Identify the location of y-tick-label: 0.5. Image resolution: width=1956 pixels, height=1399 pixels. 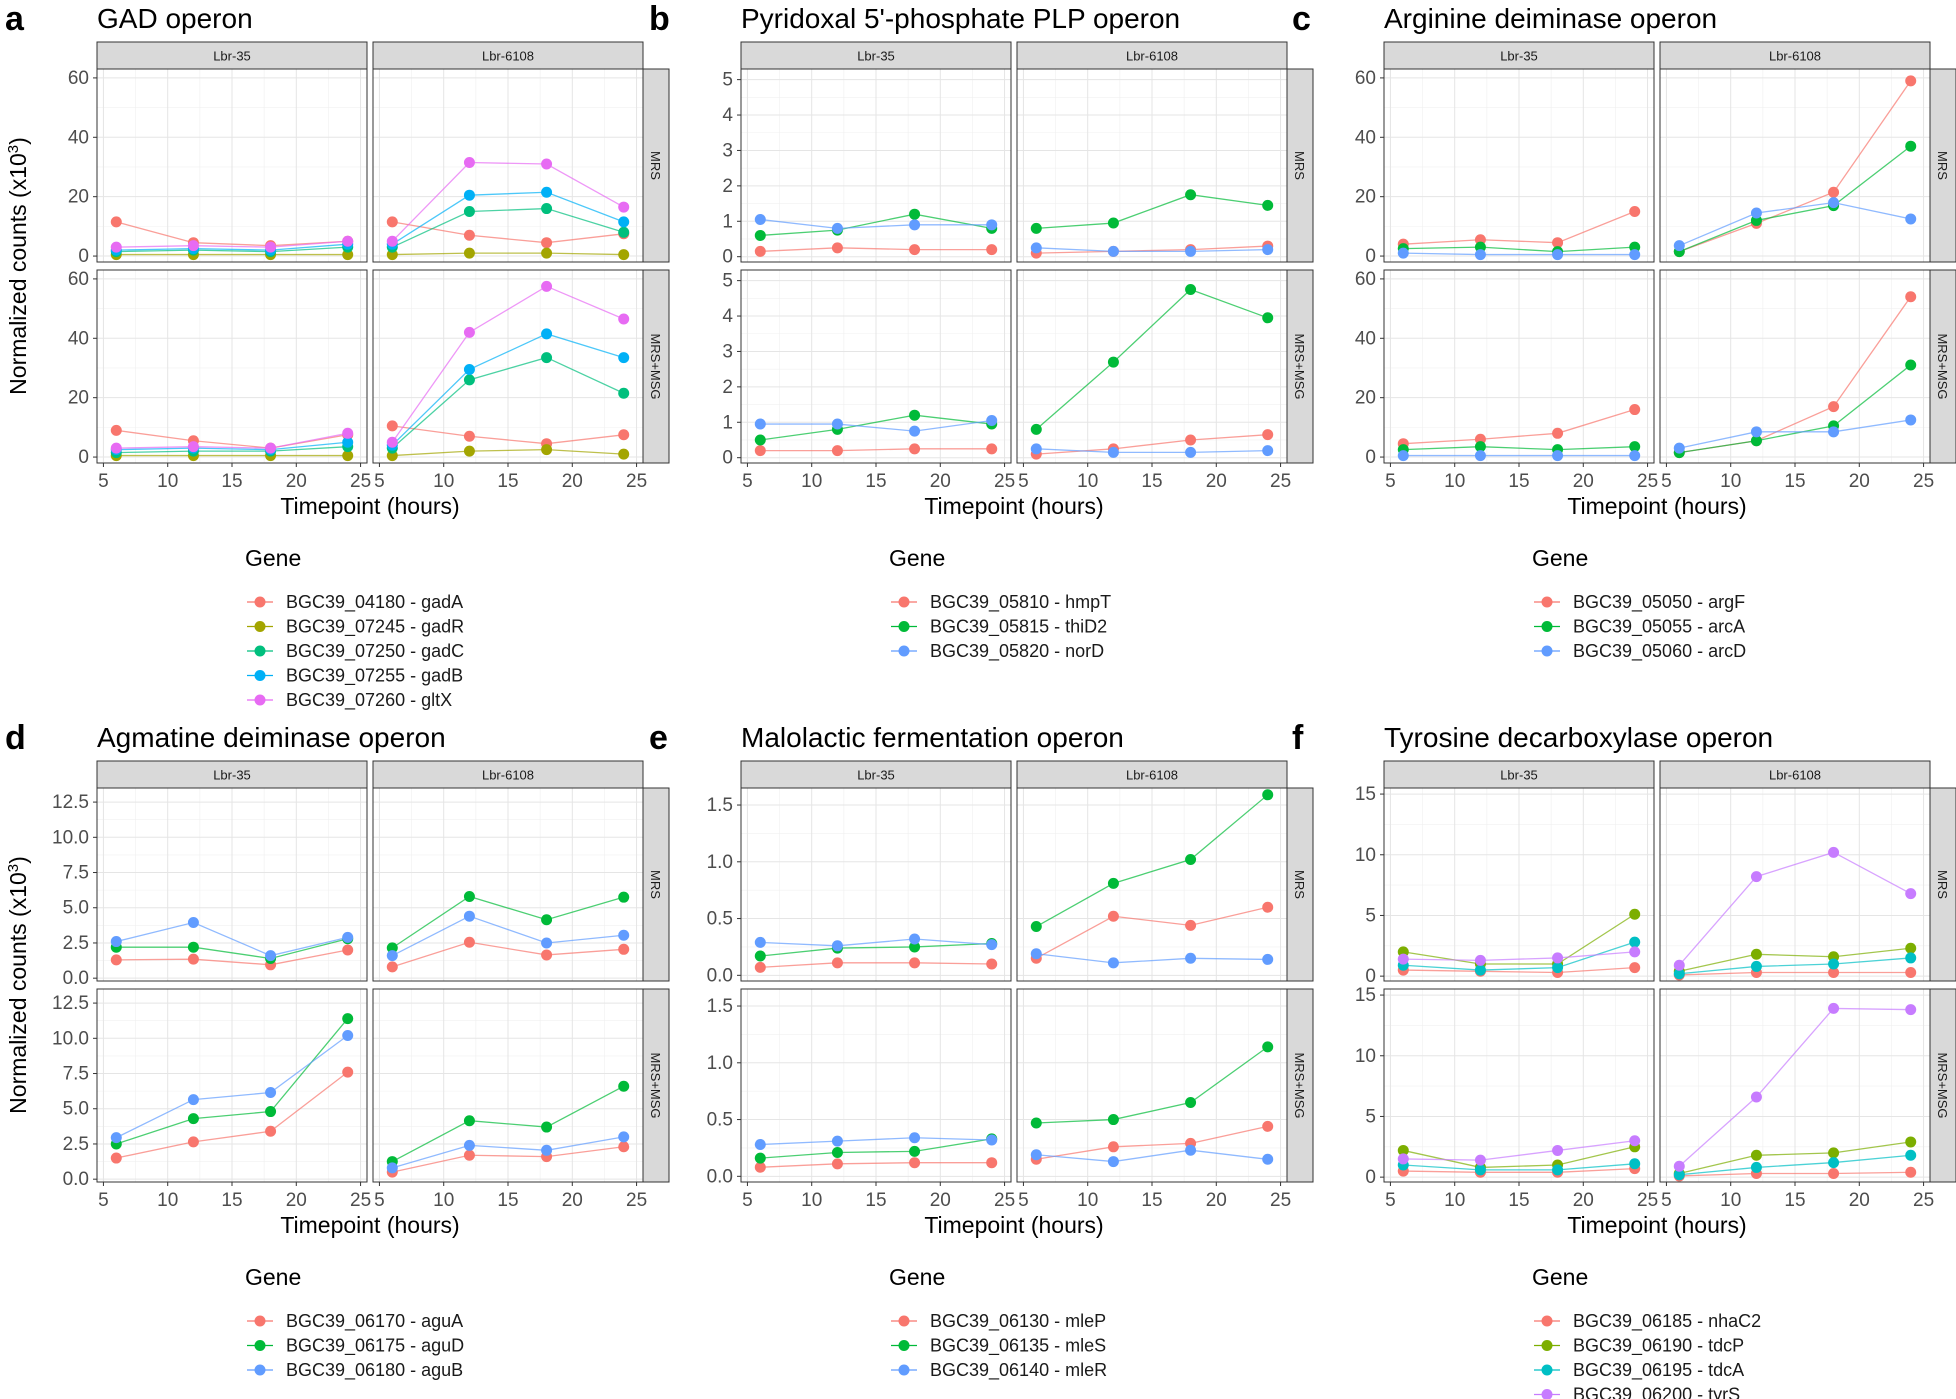
(720, 919).